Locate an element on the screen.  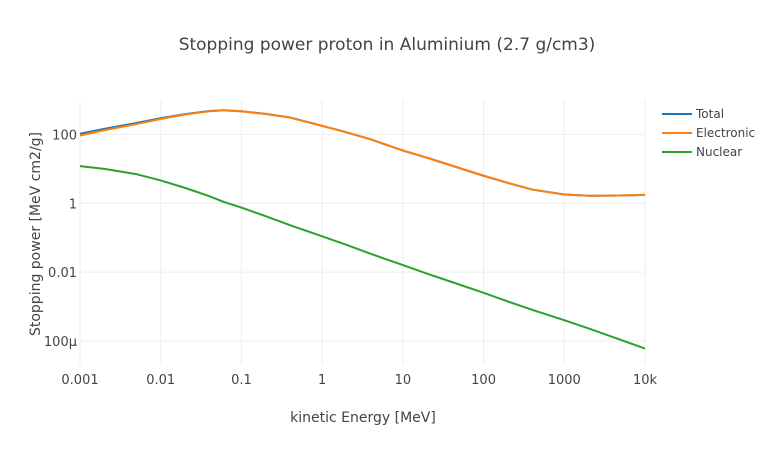
legend-item-nuclear: Nuclear is located at coordinates (702, 152).